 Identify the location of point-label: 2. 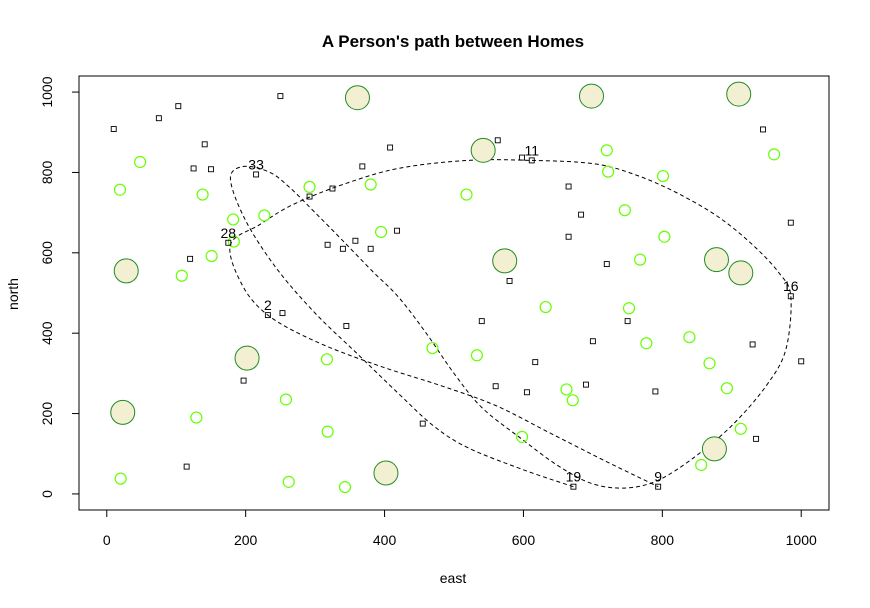
(268, 305).